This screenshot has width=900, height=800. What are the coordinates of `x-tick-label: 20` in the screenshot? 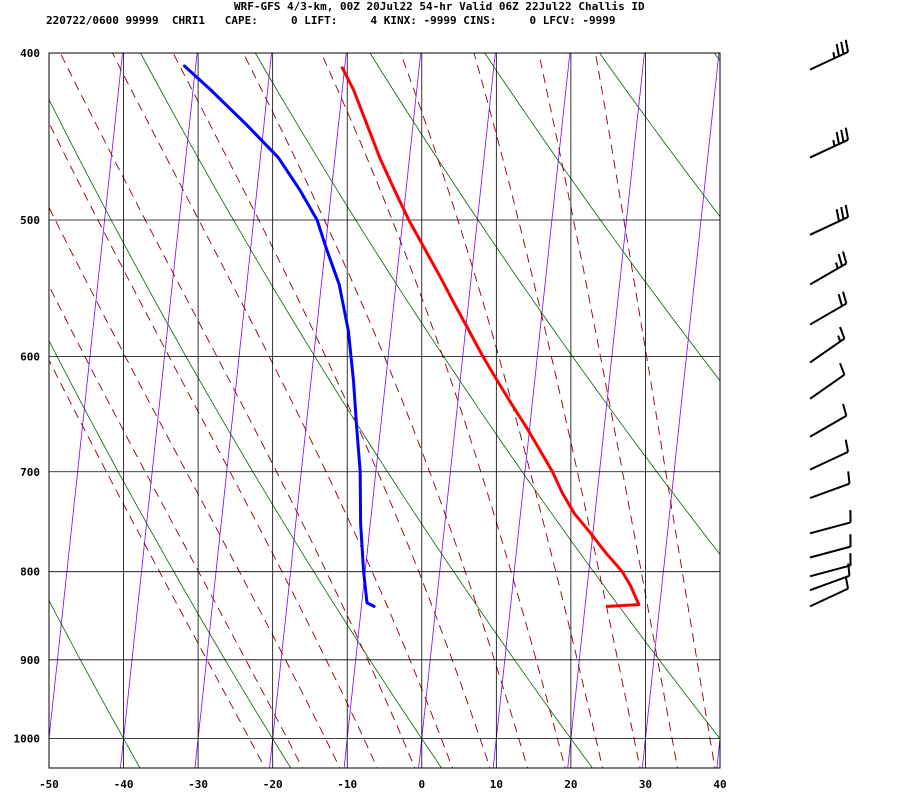 It's located at (570, 784).